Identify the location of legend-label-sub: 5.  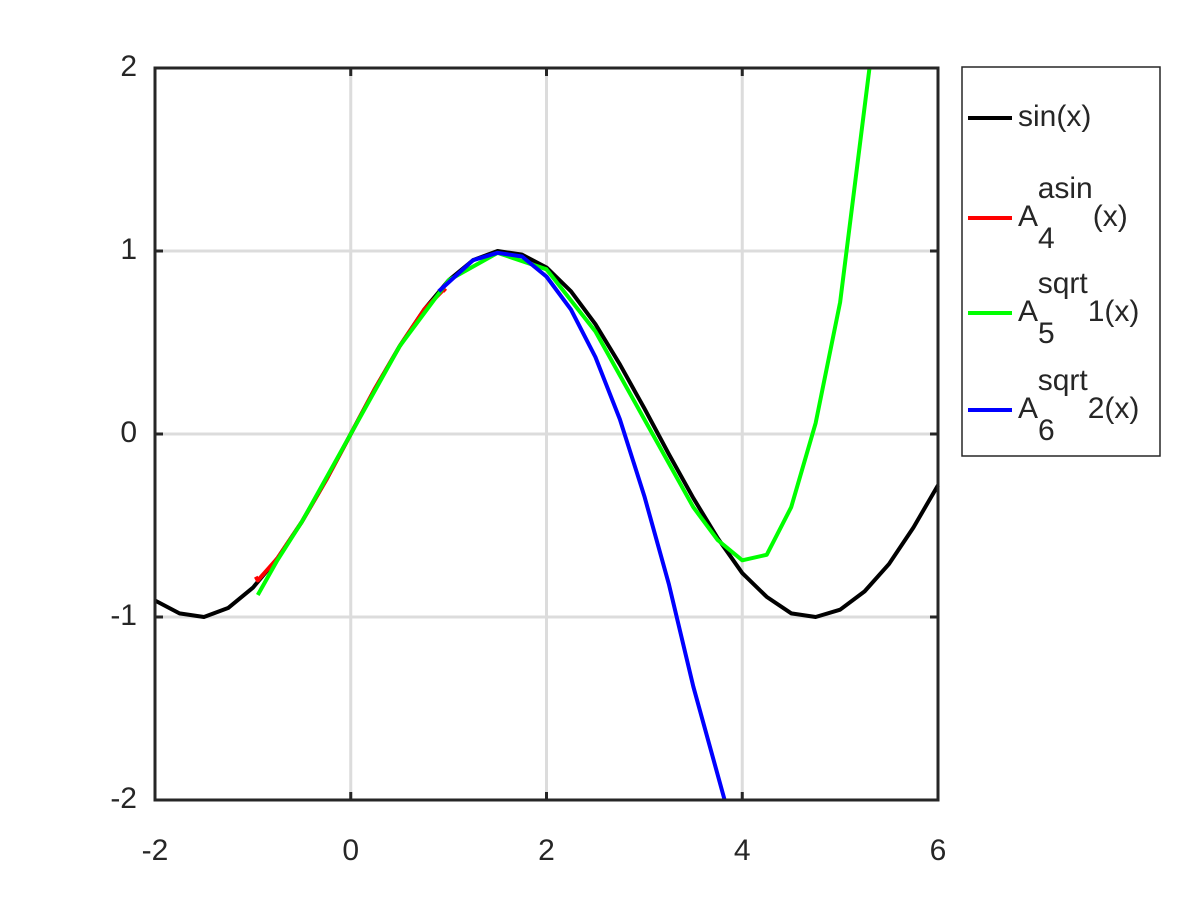
(1046, 333).